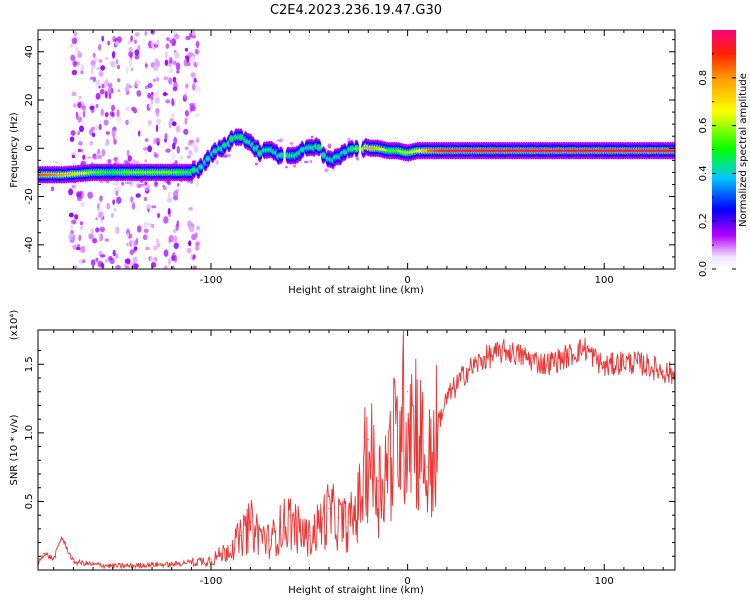  Describe the element at coordinates (407, 280) in the screenshot. I see `spectrogram-xtick-label: 0` at that location.